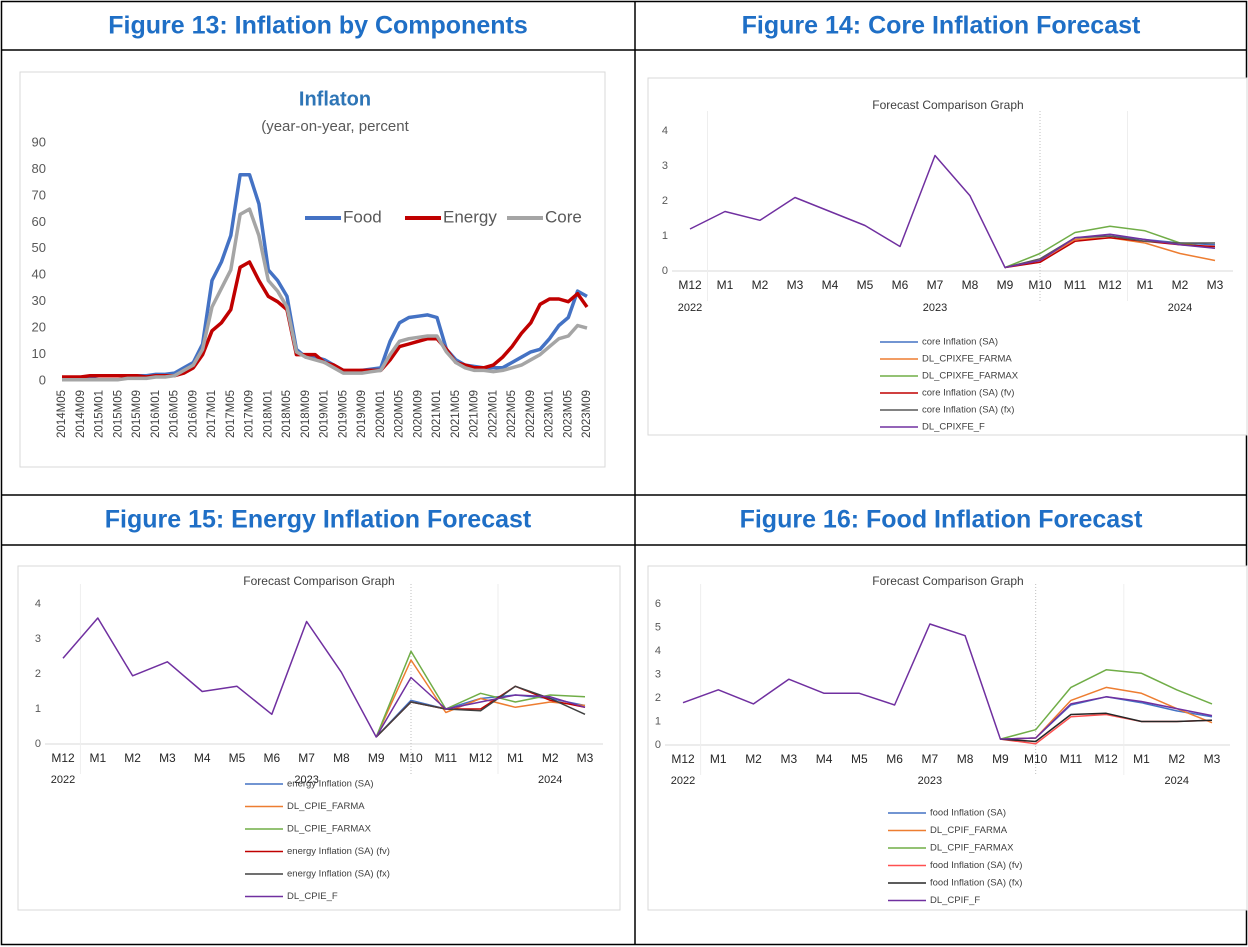  Describe the element at coordinates (976, 883) in the screenshot. I see `legend-label: food Inflation (SA) (fx)` at that location.